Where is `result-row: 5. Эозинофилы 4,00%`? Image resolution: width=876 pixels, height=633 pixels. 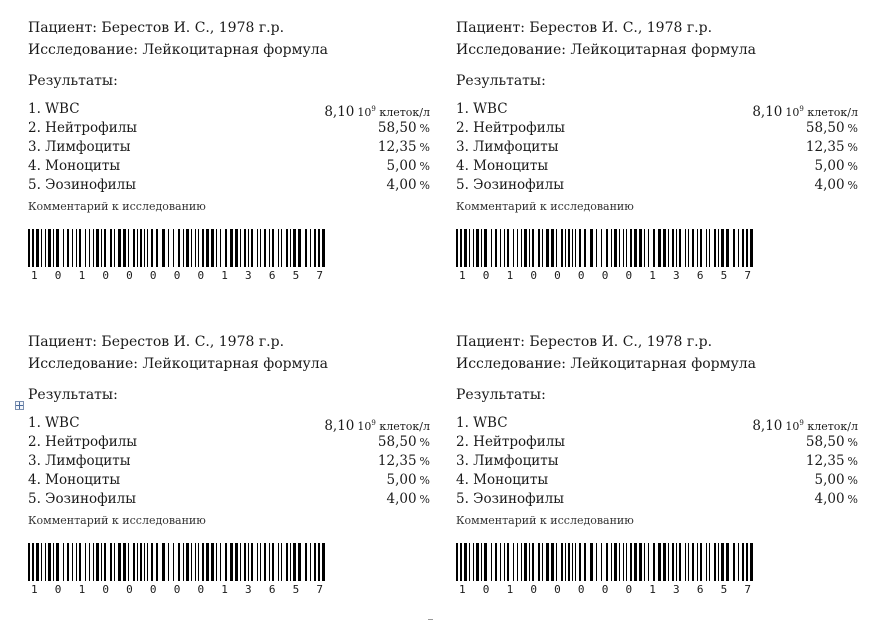 result-row: 5. Эозинофилы 4,00% is located at coordinates (657, 499).